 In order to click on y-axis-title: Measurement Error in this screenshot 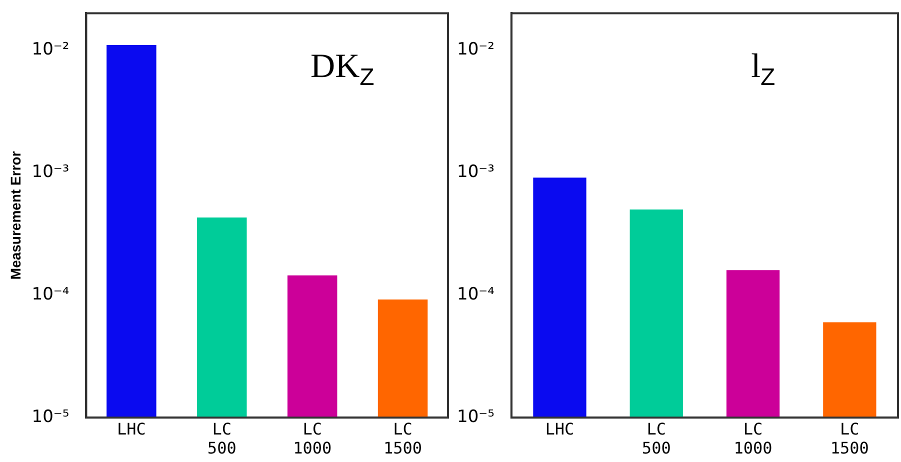, I will do `click(15, 215)`.